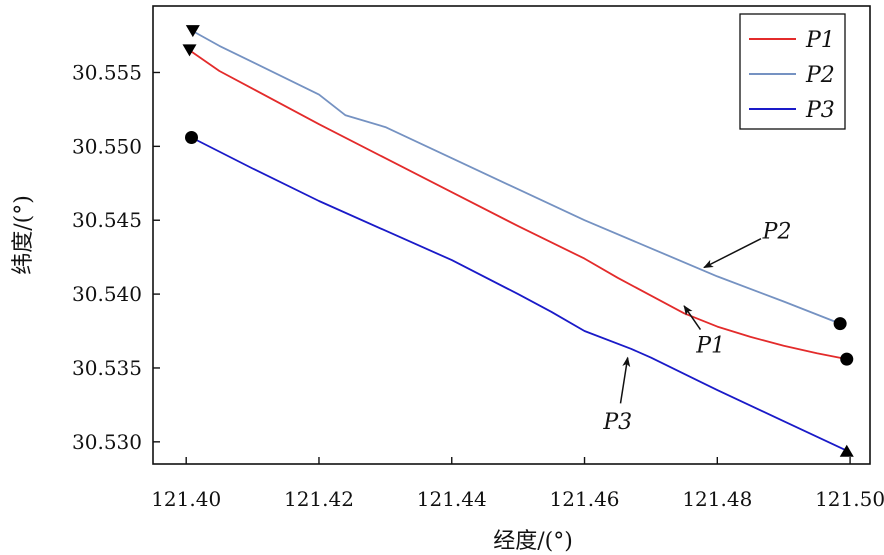  I want to click on legend-label-p1: P1, so click(820, 40).